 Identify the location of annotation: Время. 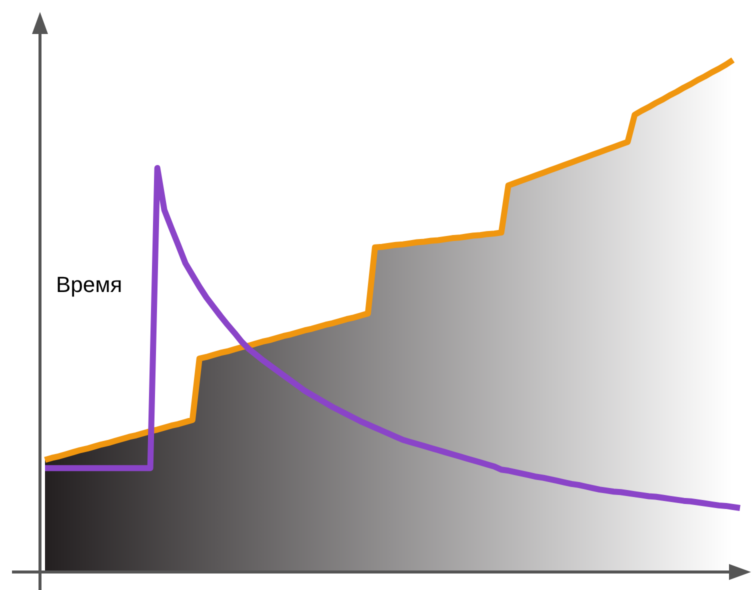
(89, 284).